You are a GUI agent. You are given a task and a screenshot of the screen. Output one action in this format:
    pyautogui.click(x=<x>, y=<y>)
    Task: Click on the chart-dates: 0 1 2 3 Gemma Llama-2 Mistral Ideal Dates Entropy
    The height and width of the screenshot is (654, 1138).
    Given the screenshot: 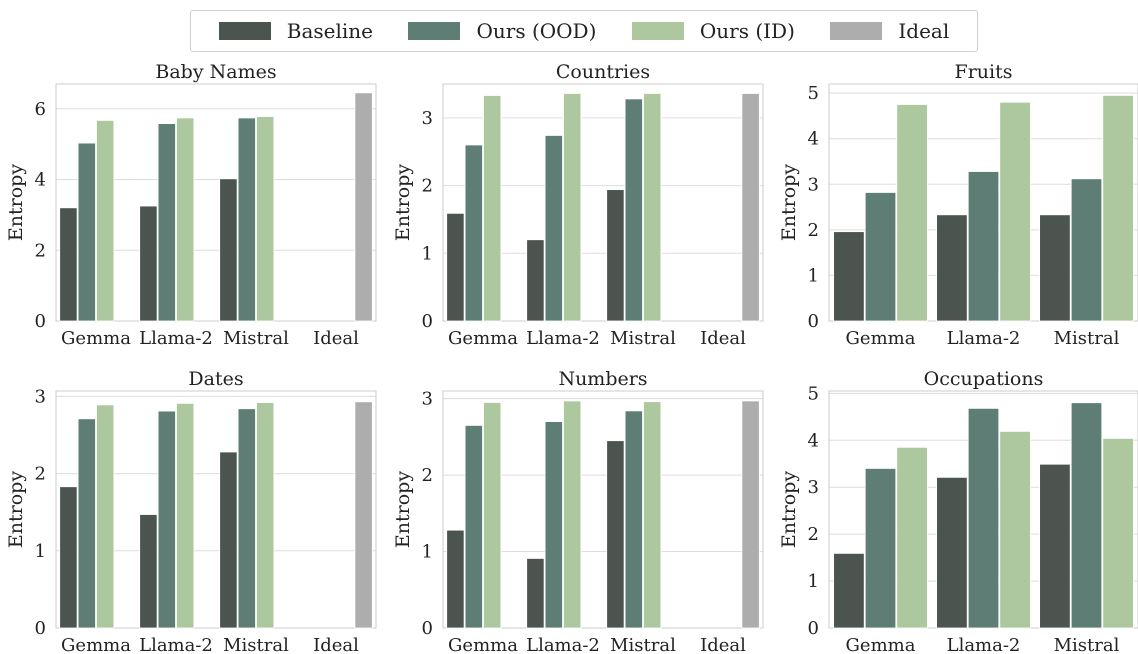 What is the action you would take?
    pyautogui.click(x=191, y=511)
    